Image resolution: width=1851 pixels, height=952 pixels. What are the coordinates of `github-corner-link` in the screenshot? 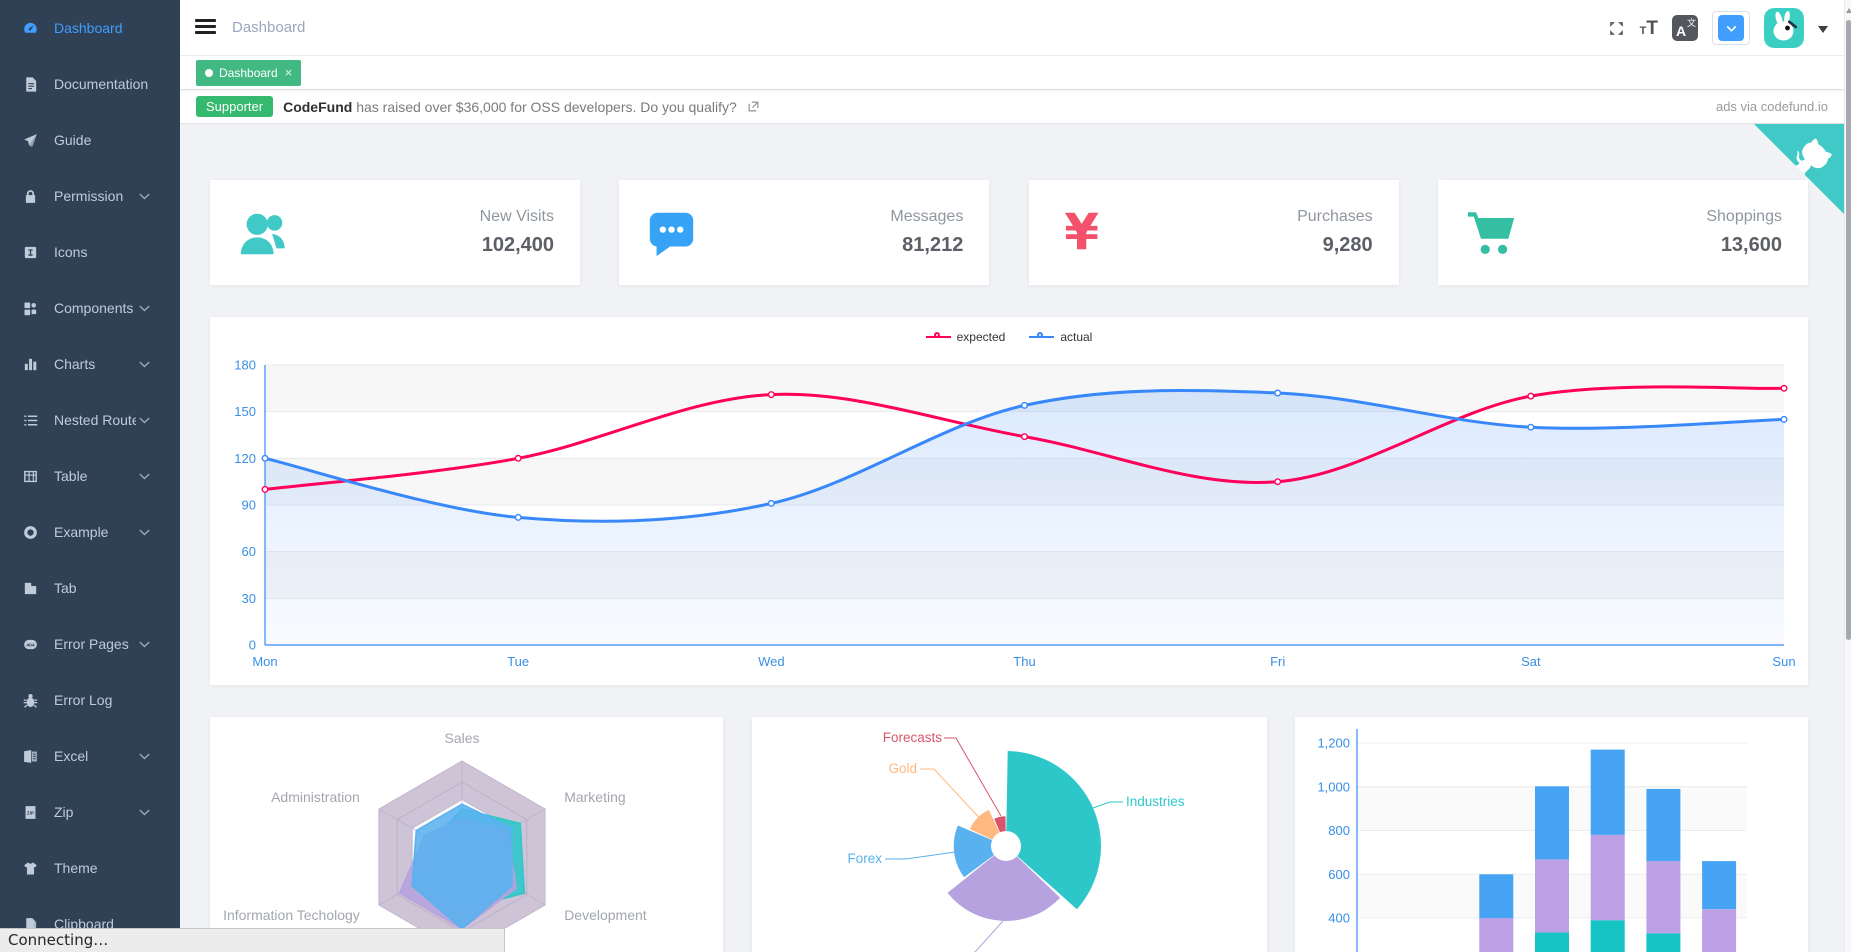 It's located at (1799, 169).